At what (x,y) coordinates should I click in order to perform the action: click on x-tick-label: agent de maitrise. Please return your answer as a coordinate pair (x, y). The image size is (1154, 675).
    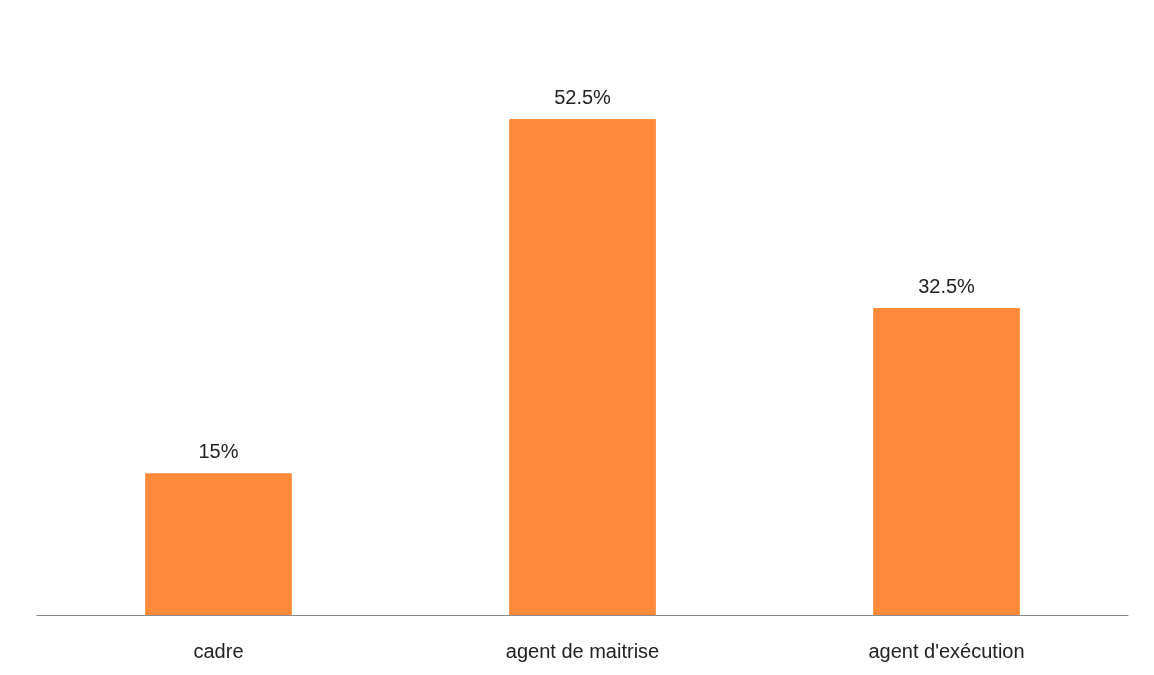
    Looking at the image, I should click on (582, 650).